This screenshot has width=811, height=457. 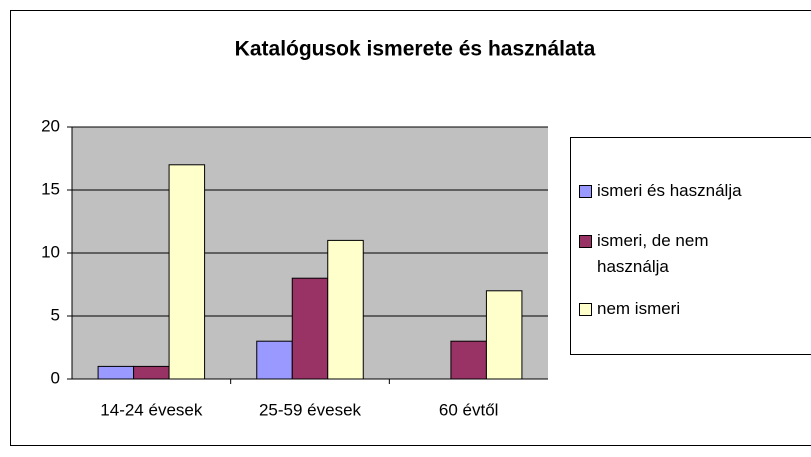 What do you see at coordinates (50, 251) in the screenshot?
I see `y-tick-label: 10` at bounding box center [50, 251].